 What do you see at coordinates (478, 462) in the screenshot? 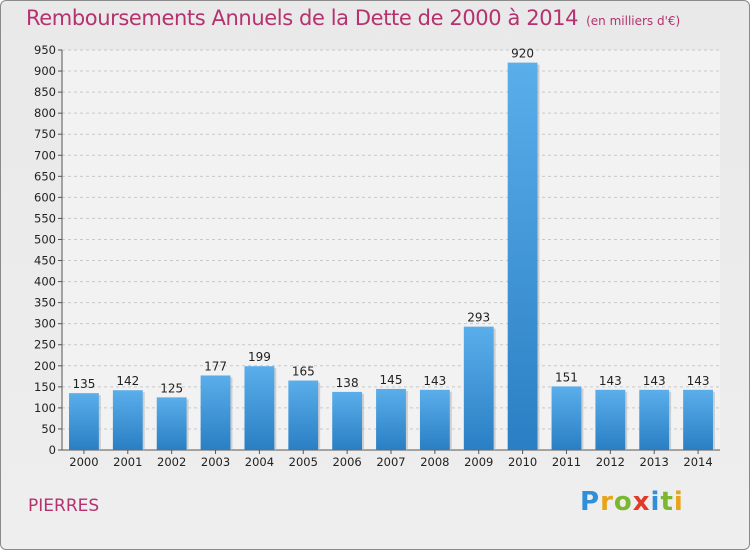
I see `x-tick-label-2009: 2009` at bounding box center [478, 462].